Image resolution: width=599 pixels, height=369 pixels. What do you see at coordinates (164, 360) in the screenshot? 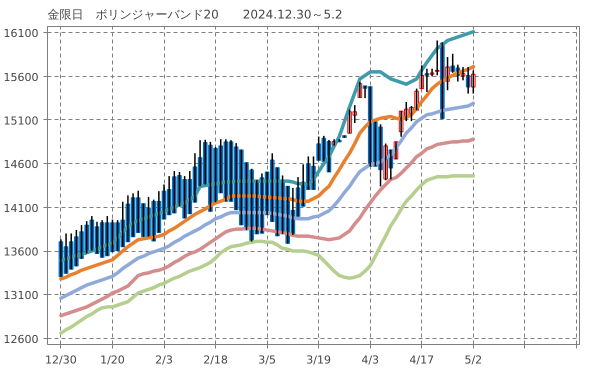
I see `x-tick-label: 2/3` at bounding box center [164, 360].